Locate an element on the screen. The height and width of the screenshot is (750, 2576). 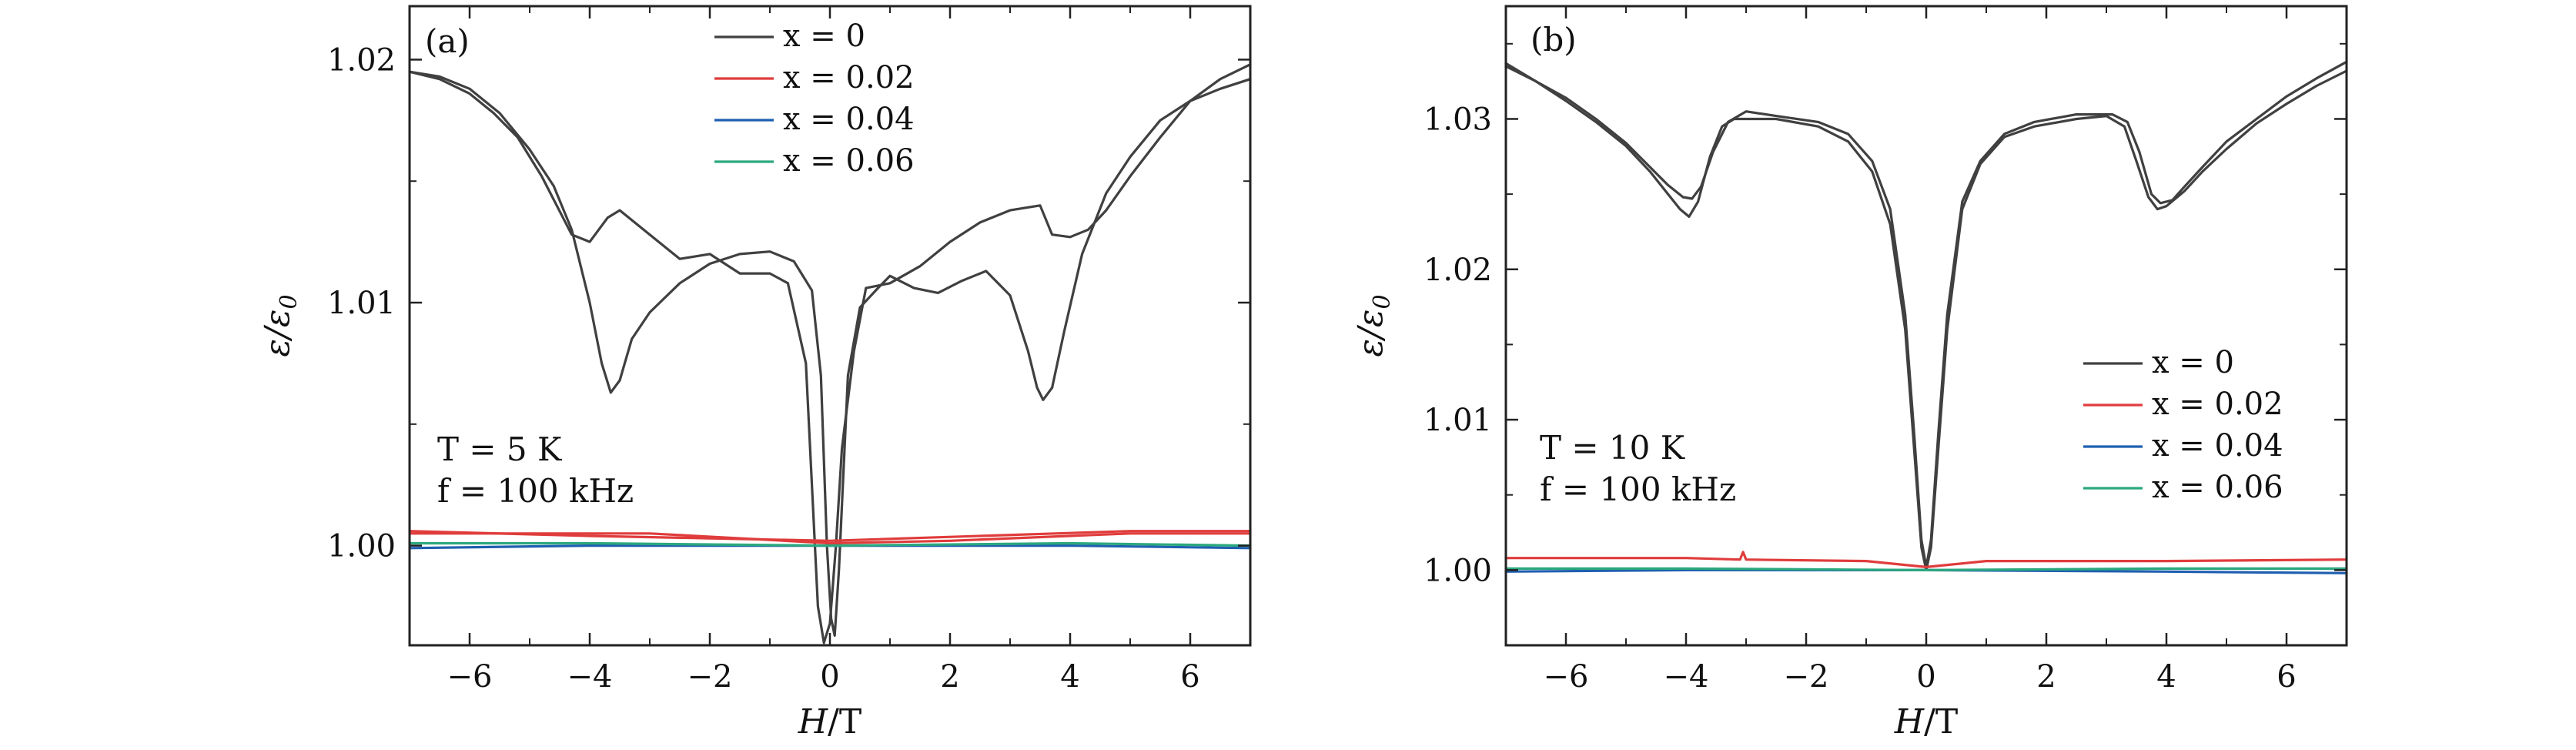
panel-a-legend-label-2: x = 0.04 is located at coordinates (849, 119).